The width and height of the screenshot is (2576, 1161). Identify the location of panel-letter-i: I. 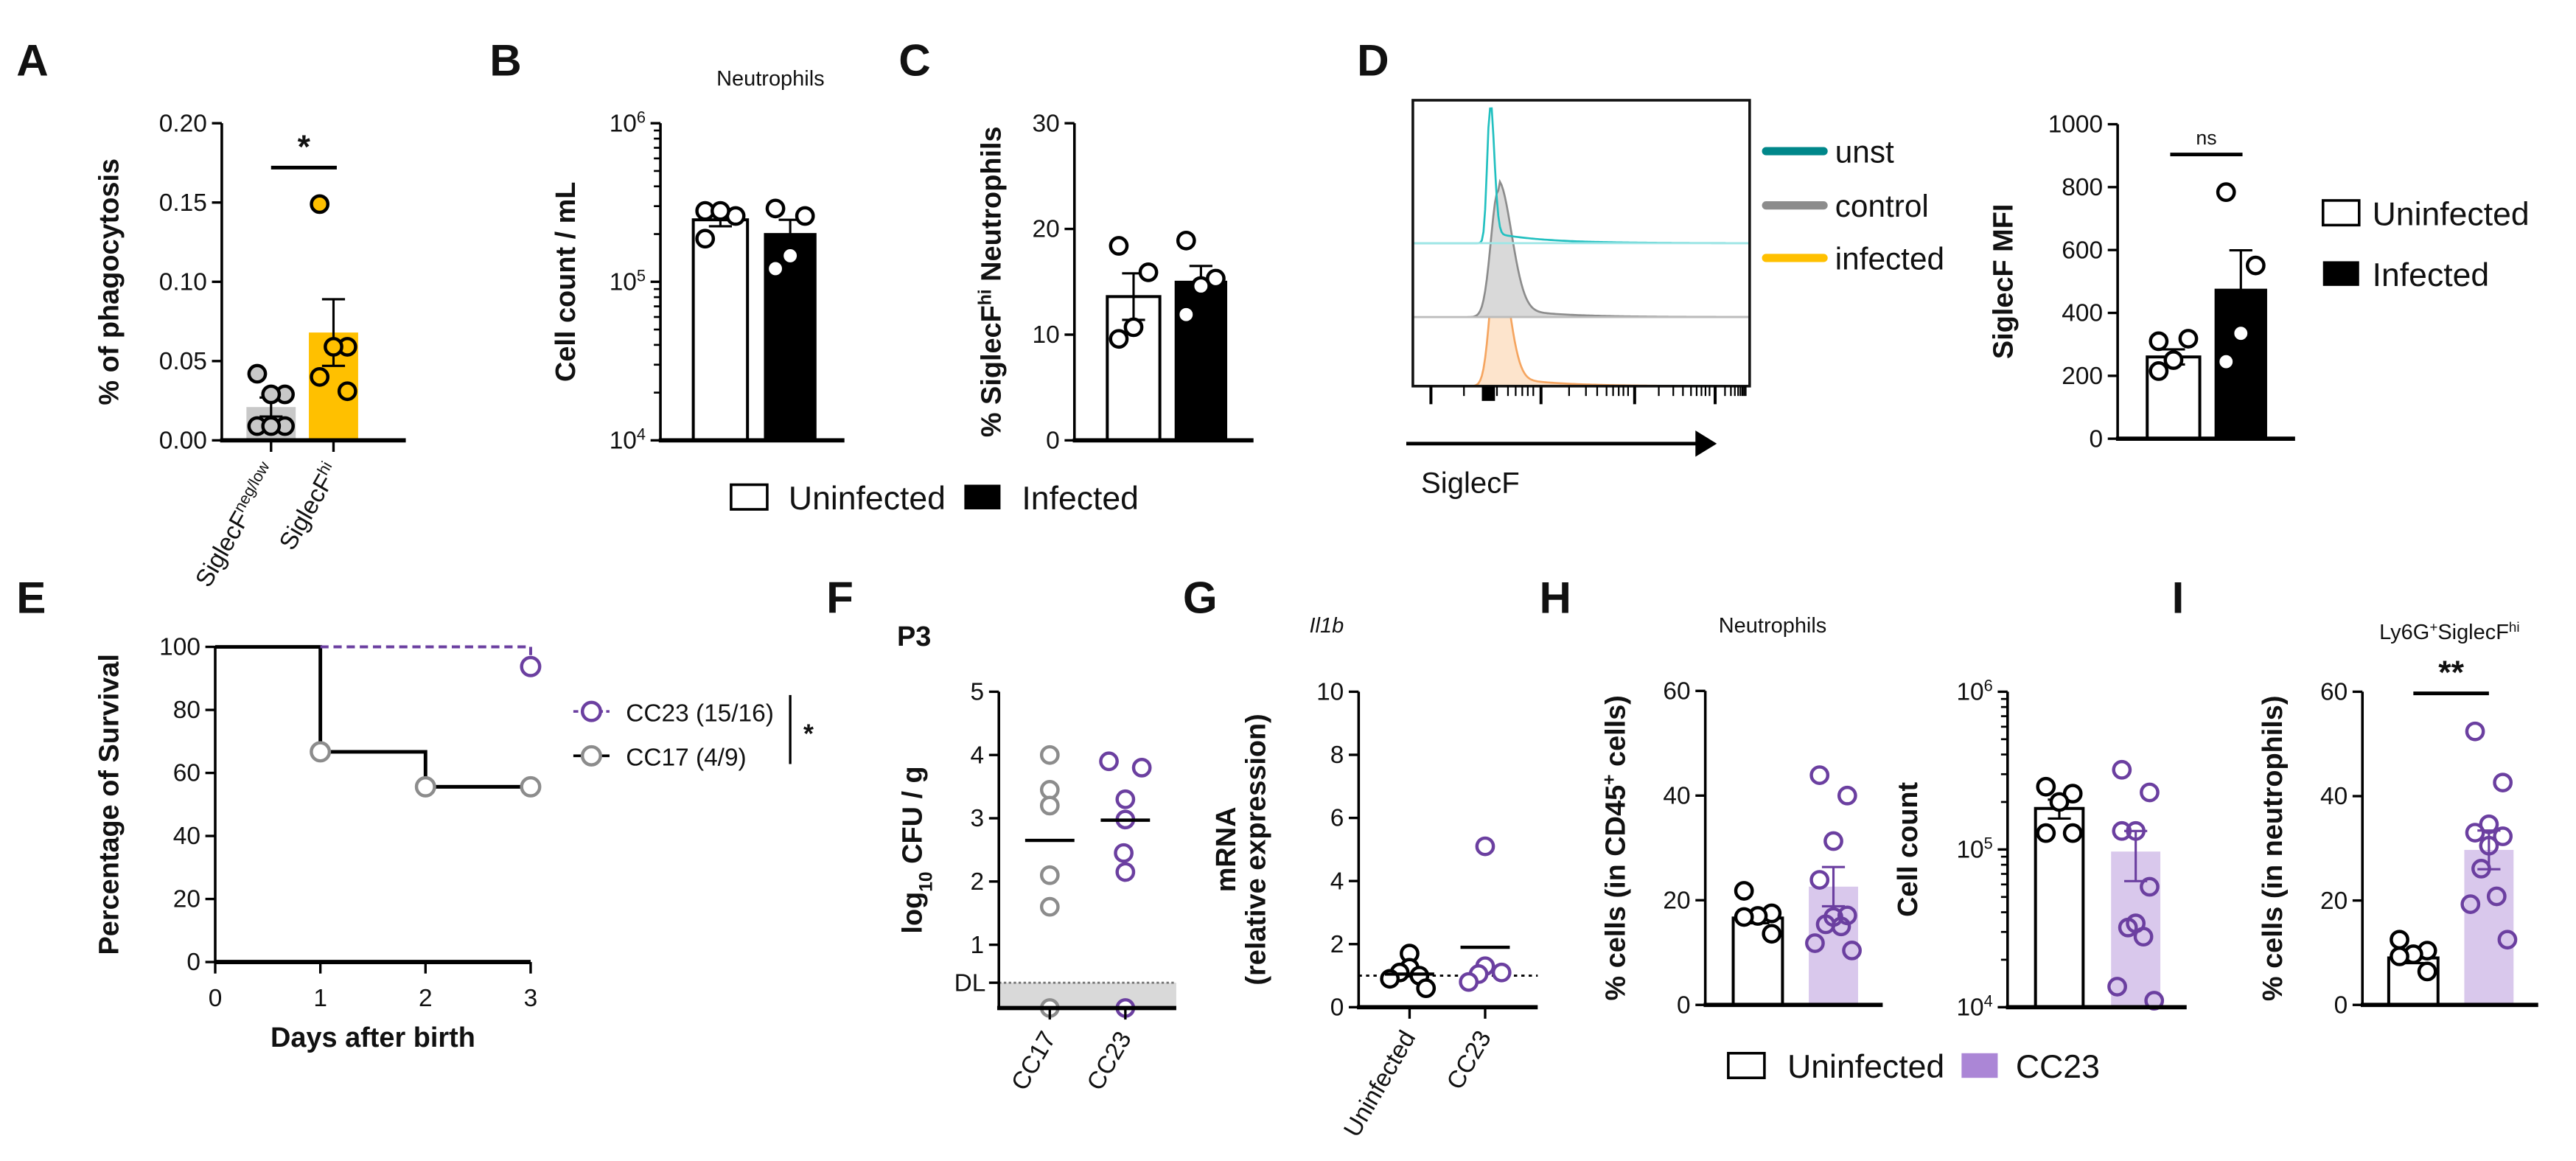
(2178, 597).